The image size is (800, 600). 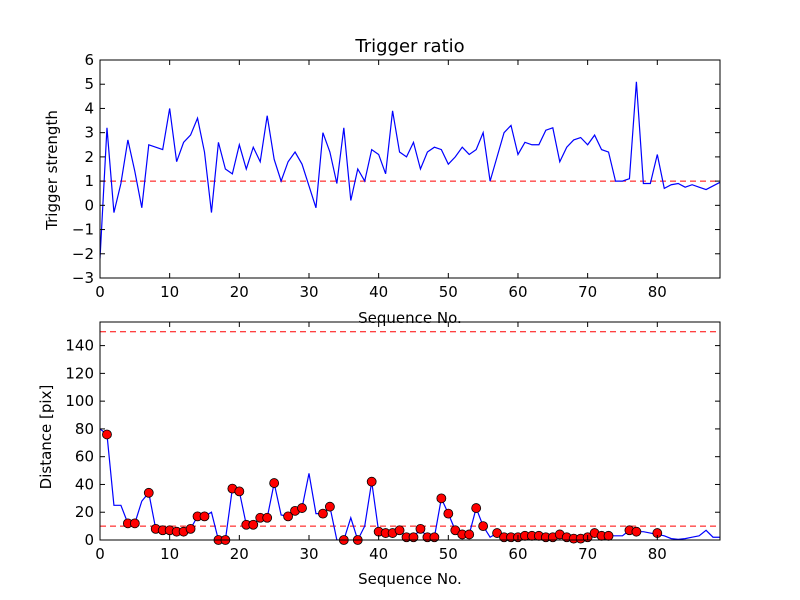 What do you see at coordinates (89, 133) in the screenshot?
I see `y-tick-label: 3` at bounding box center [89, 133].